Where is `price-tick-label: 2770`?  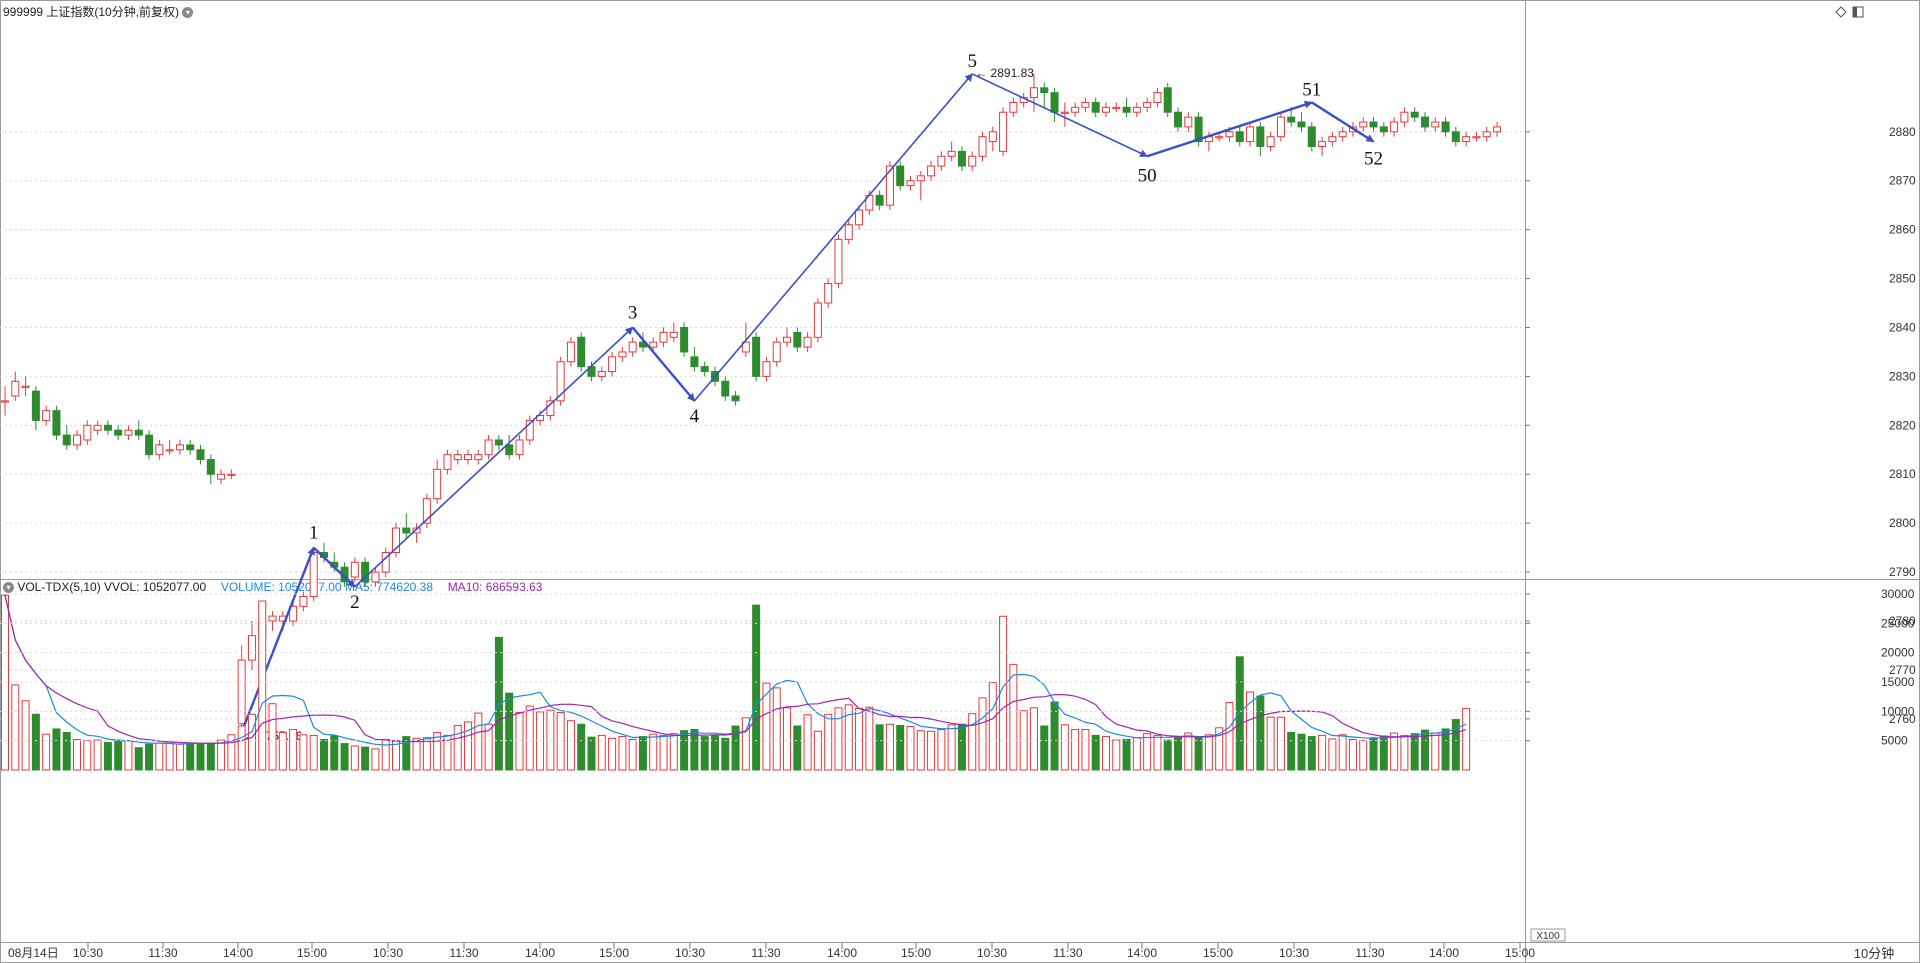 price-tick-label: 2770 is located at coordinates (1902, 670).